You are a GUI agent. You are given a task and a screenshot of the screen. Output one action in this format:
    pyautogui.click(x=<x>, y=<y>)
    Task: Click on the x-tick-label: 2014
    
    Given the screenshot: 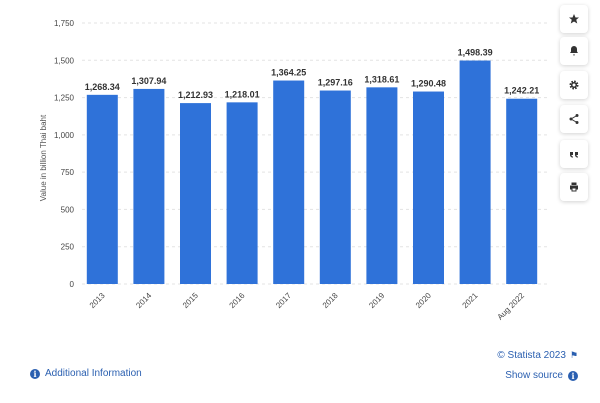 What is the action you would take?
    pyautogui.click(x=143, y=300)
    